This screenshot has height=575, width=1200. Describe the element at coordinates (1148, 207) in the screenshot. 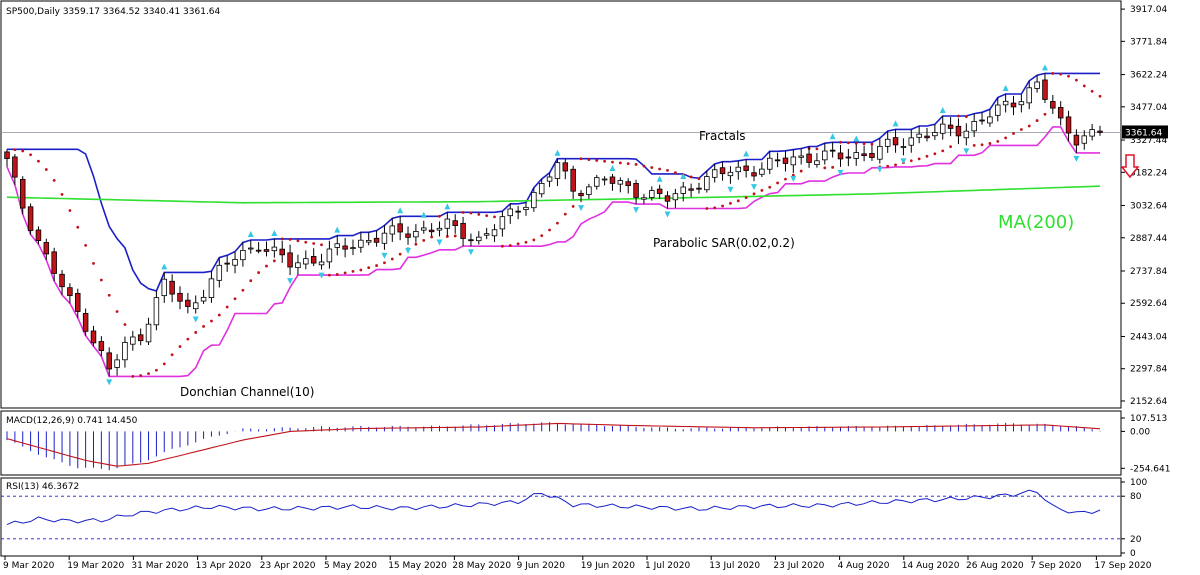

I see `price-tick-label: 3032.64` at that location.